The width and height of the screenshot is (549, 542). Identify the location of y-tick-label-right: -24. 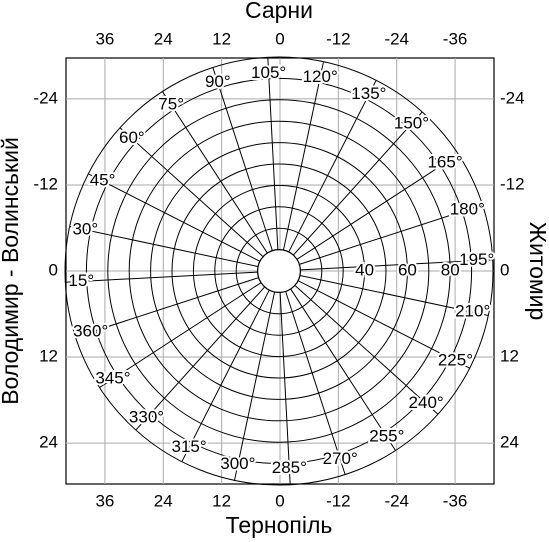
(512, 97).